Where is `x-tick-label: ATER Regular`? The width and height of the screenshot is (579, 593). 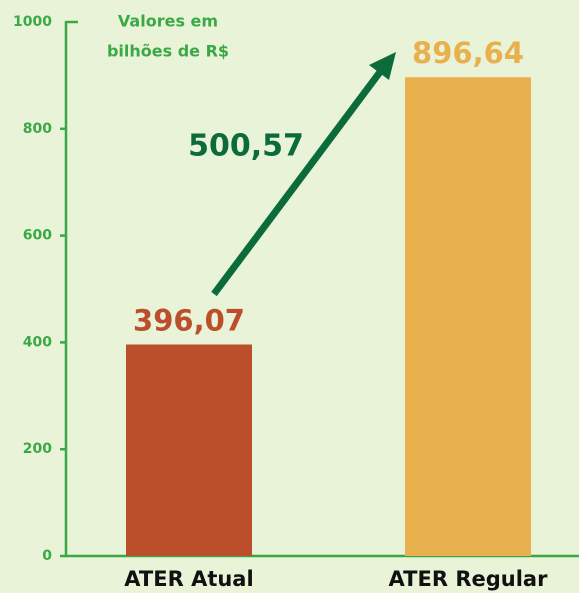
x-tick-label: ATER Regular is located at coordinates (469, 579).